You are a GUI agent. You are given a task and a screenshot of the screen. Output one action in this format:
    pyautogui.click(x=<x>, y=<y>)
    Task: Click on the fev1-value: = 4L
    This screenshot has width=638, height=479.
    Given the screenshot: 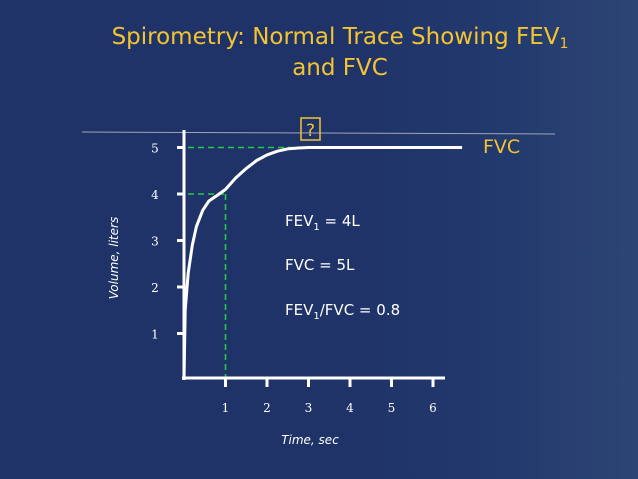 What is the action you would take?
    pyautogui.click(x=340, y=221)
    